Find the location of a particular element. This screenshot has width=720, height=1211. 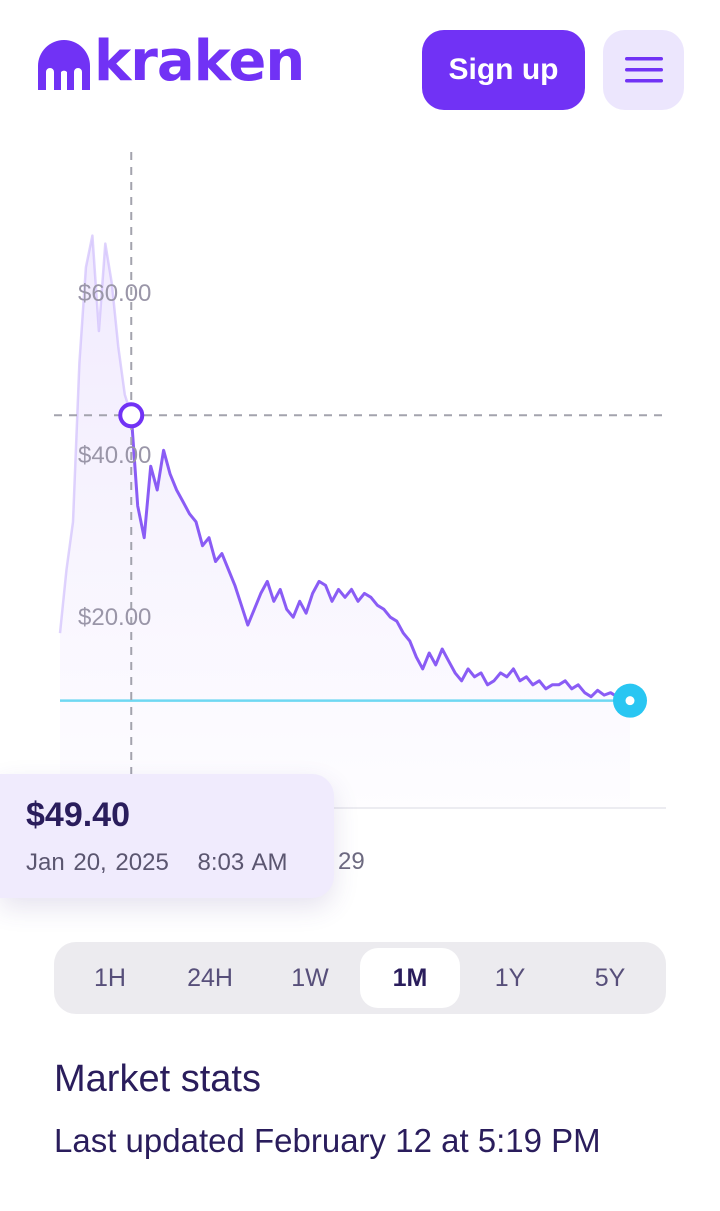

site-header: kraken Sign up is located at coordinates (360, 70).